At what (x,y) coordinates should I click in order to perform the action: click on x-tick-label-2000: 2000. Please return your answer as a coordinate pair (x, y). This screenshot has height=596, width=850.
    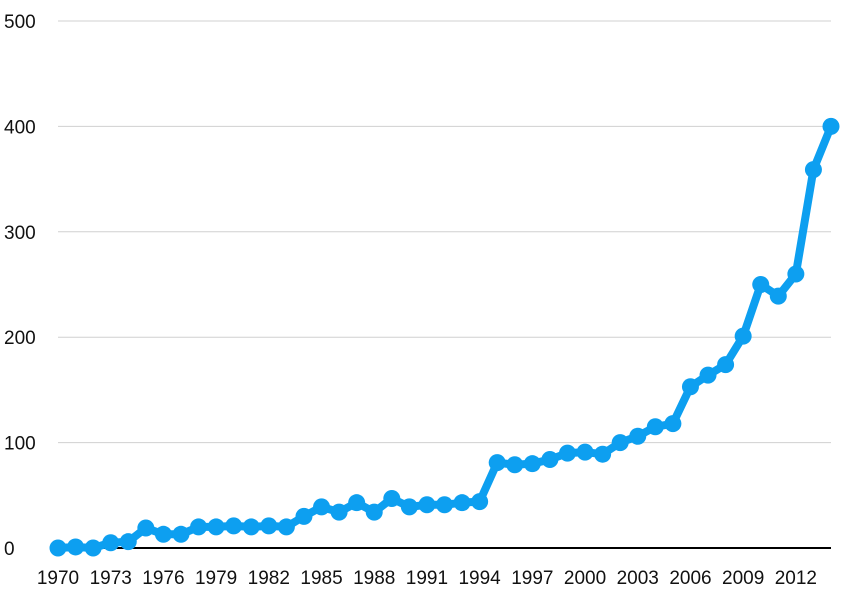
    Looking at the image, I should click on (585, 578).